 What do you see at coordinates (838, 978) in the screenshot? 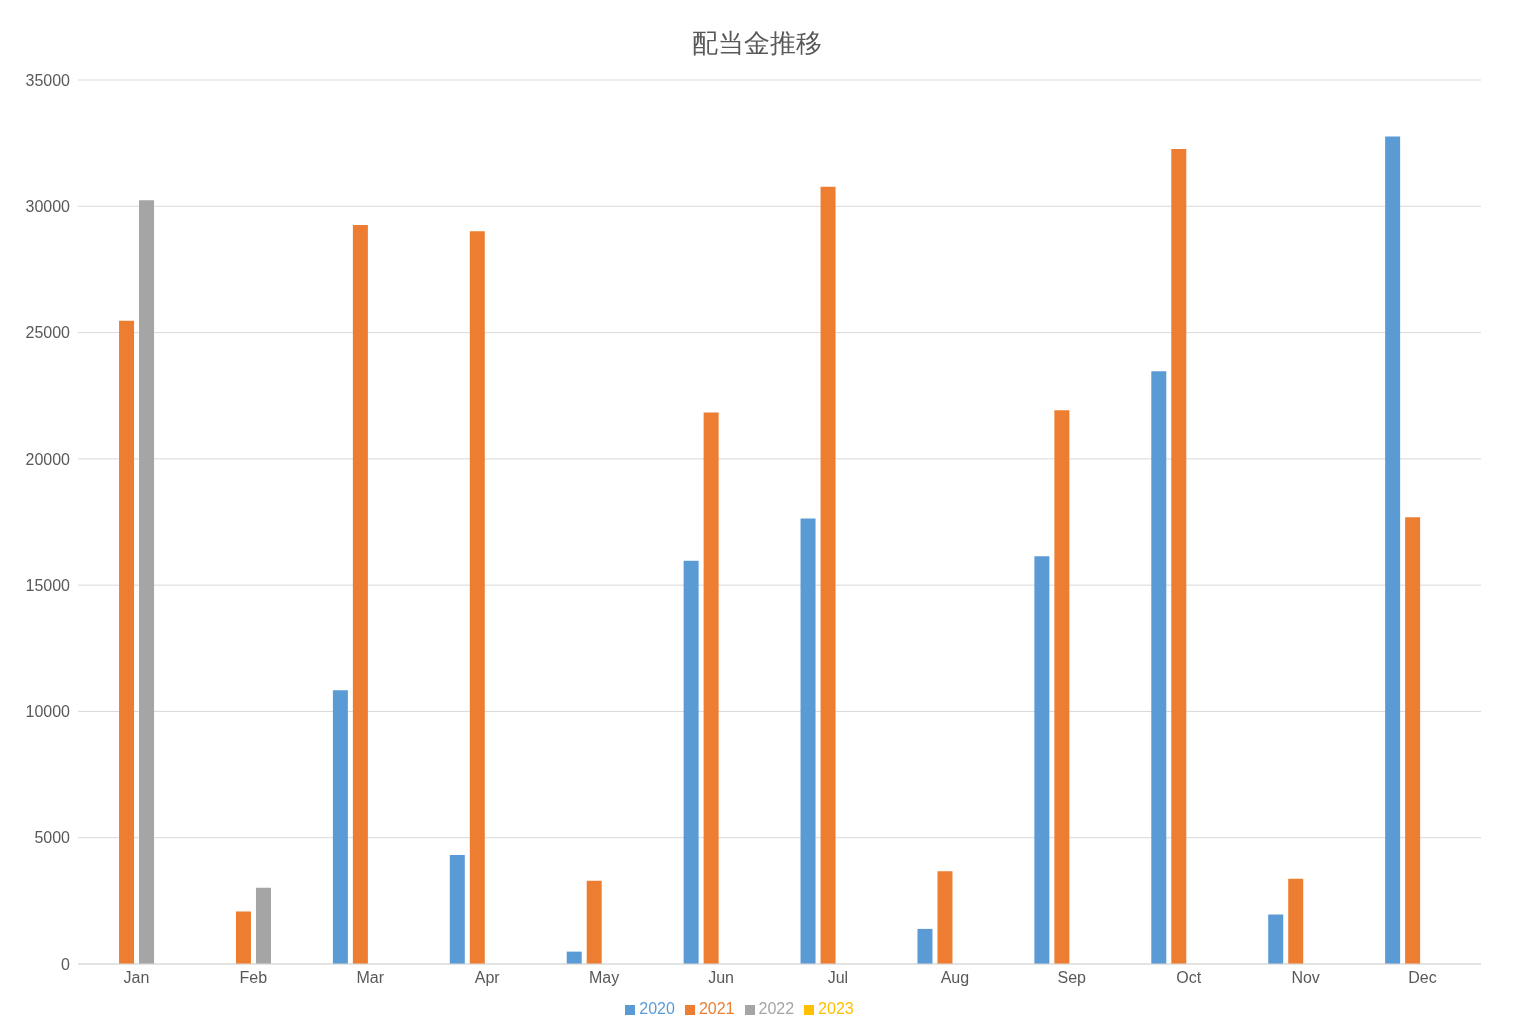
I see `x-tick-label: Jul` at bounding box center [838, 978].